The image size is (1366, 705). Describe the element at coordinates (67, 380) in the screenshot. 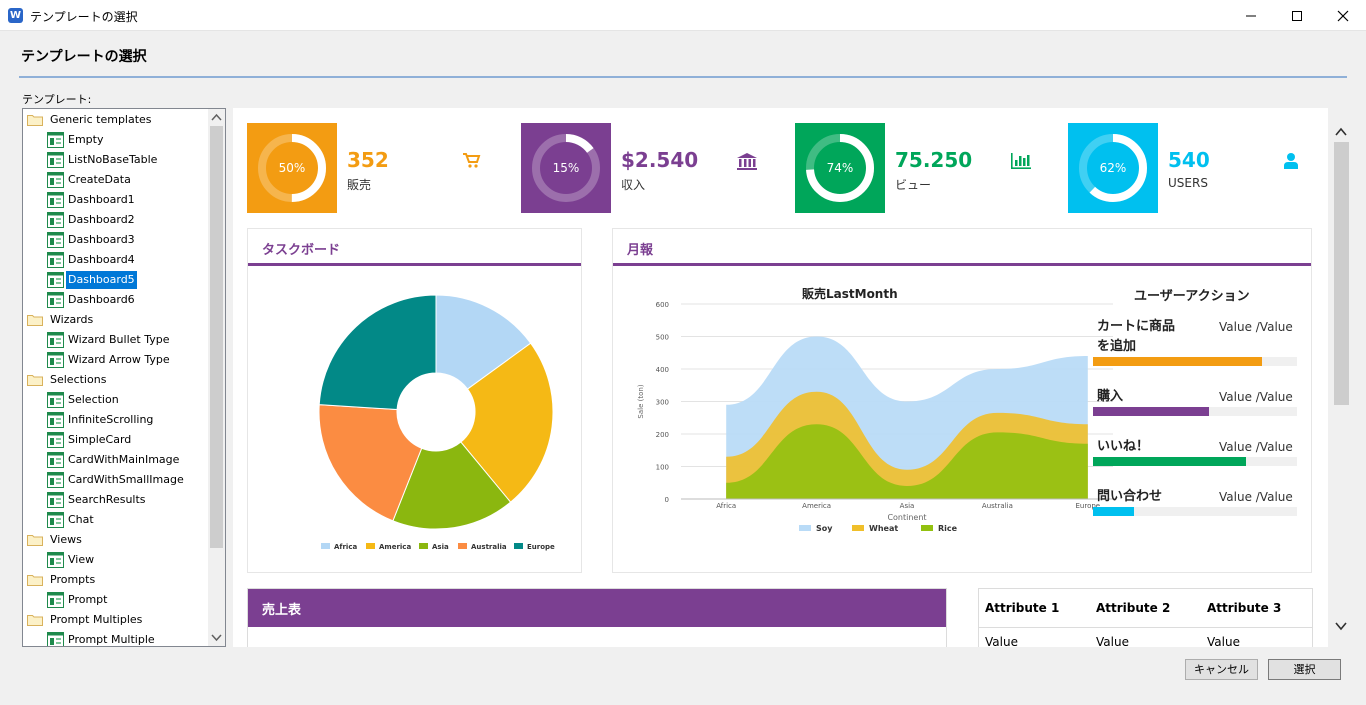

I see `tree-folder: Selections` at that location.